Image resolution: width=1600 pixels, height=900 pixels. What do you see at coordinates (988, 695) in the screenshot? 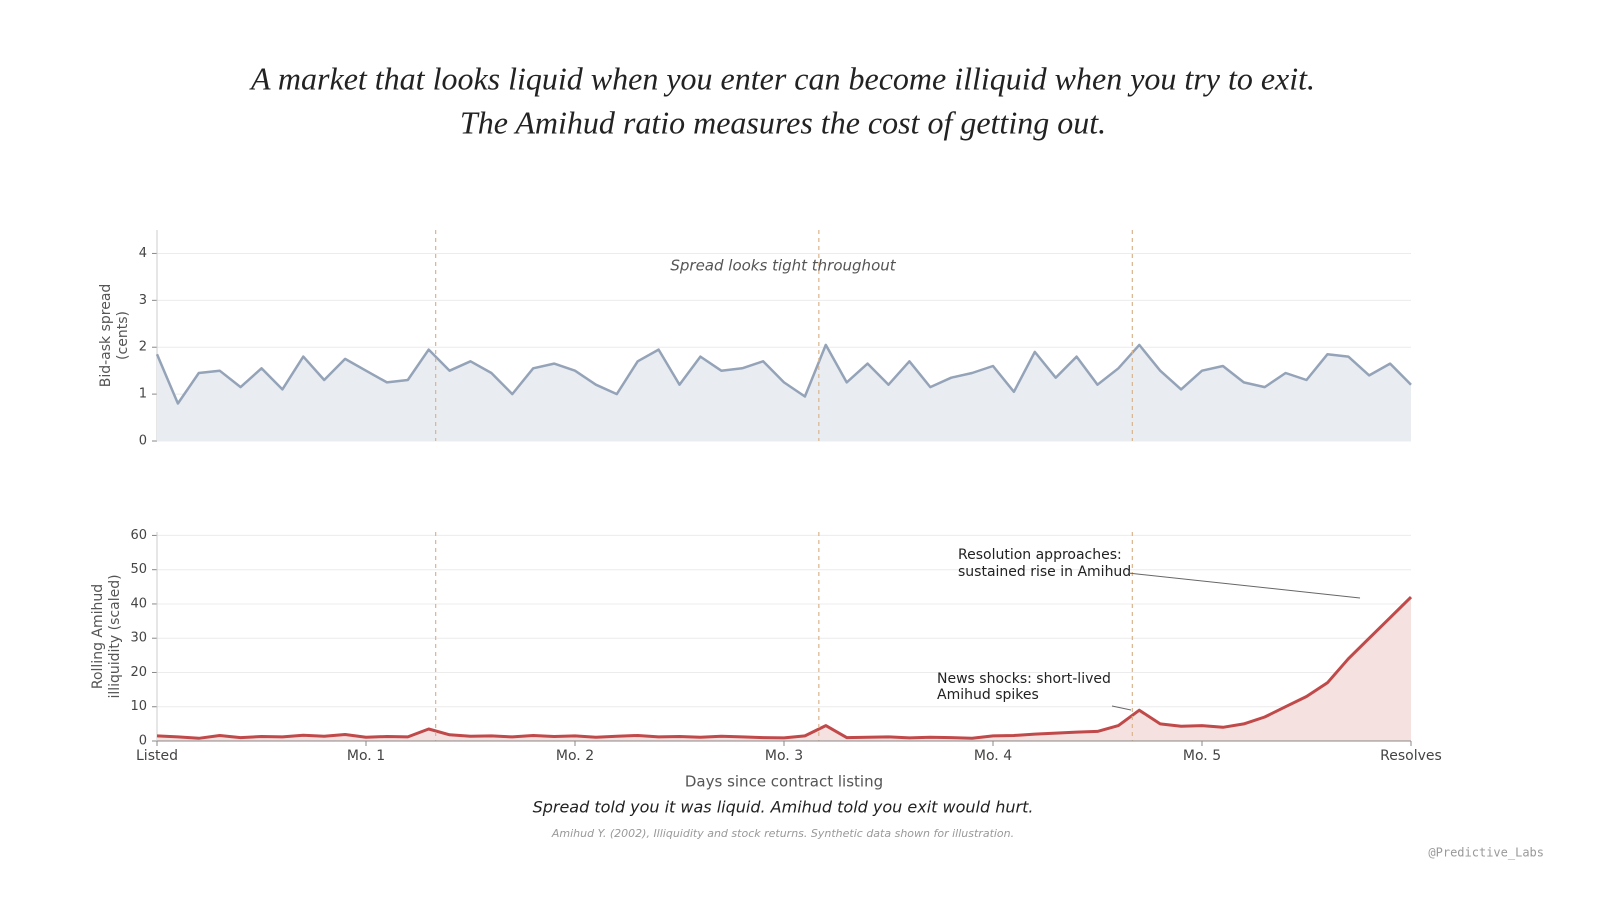
I see `text-line: Amihud spikes` at bounding box center [988, 695].